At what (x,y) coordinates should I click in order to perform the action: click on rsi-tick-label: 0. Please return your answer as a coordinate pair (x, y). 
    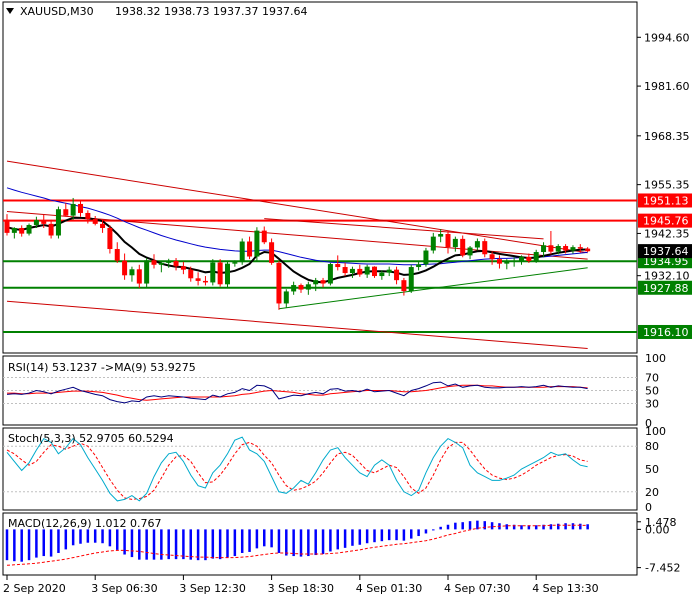
    Looking at the image, I should click on (648, 423).